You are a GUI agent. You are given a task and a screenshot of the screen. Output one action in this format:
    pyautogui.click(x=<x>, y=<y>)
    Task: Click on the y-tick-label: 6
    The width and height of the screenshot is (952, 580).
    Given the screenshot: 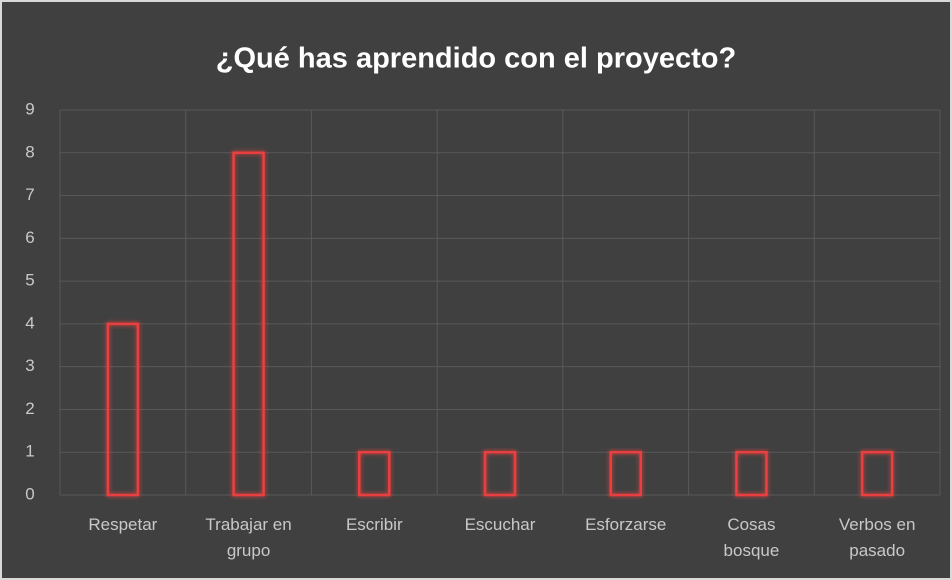 What is the action you would take?
    pyautogui.click(x=29, y=237)
    